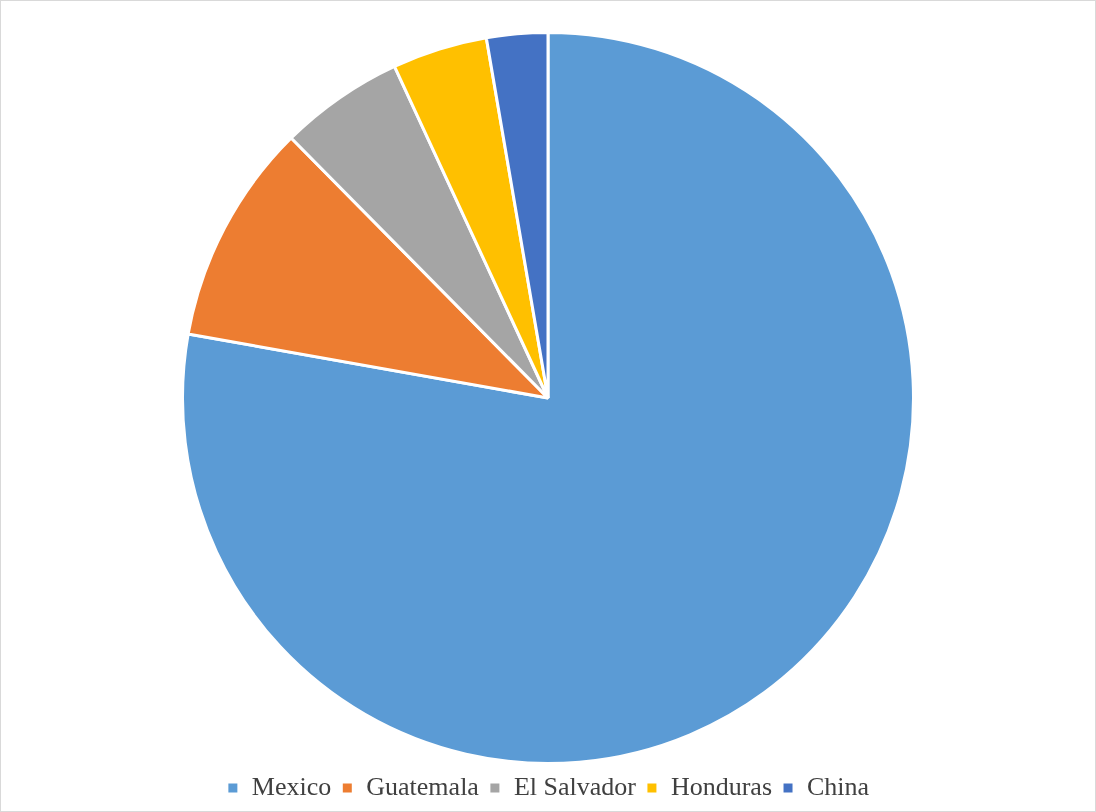 The image size is (1096, 812). Describe the element at coordinates (575, 786) in the screenshot. I see `legend-label: El Salvador` at that location.